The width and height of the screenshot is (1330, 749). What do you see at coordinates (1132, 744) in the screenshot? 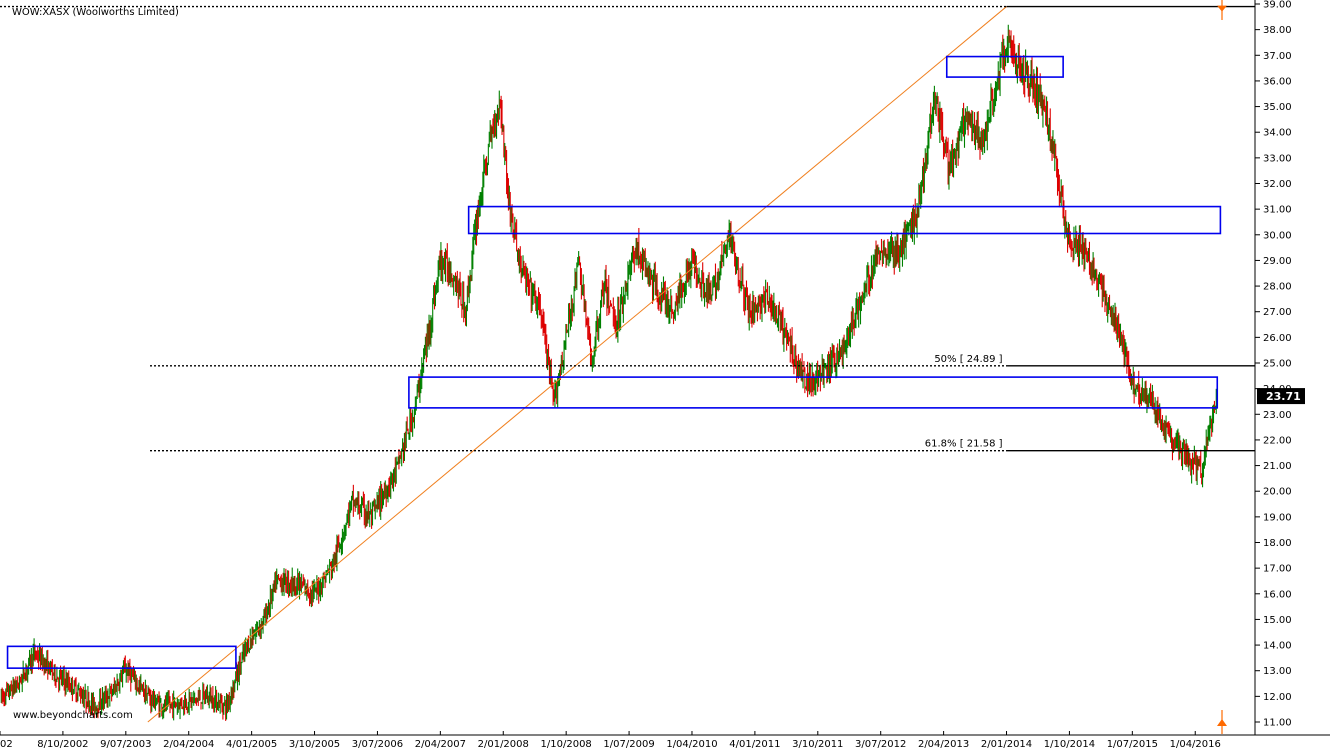
I see `x-tick-label: 1/07/2015` at bounding box center [1132, 744].